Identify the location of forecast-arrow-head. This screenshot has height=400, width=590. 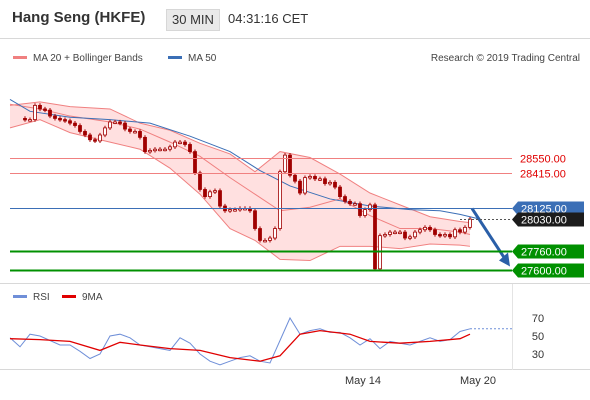
(504, 259).